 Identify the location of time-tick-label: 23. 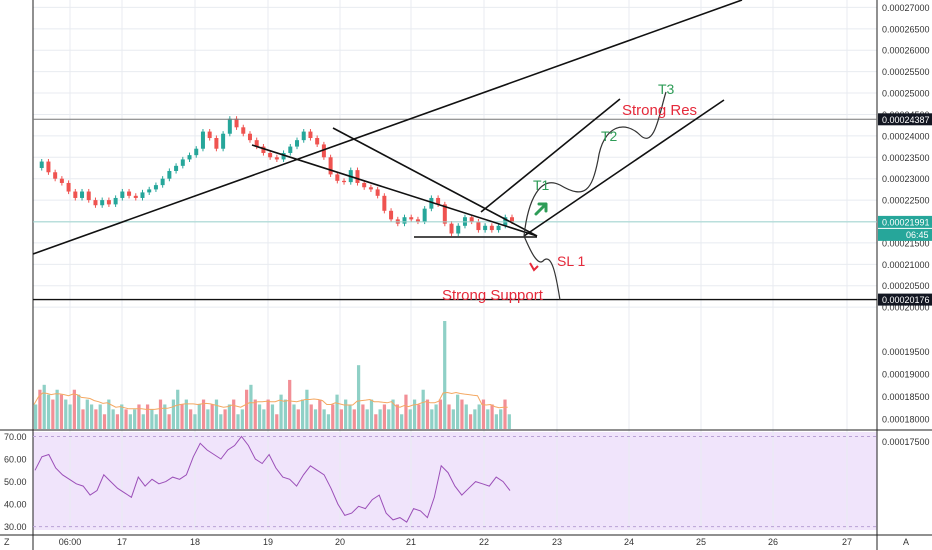
(557, 542).